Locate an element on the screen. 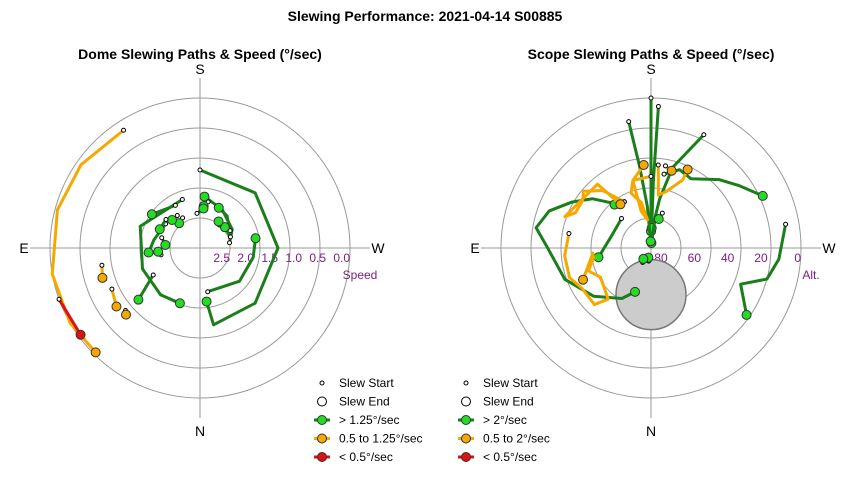 The image size is (850, 480). slew-path-slow is located at coordinates (70, 317).